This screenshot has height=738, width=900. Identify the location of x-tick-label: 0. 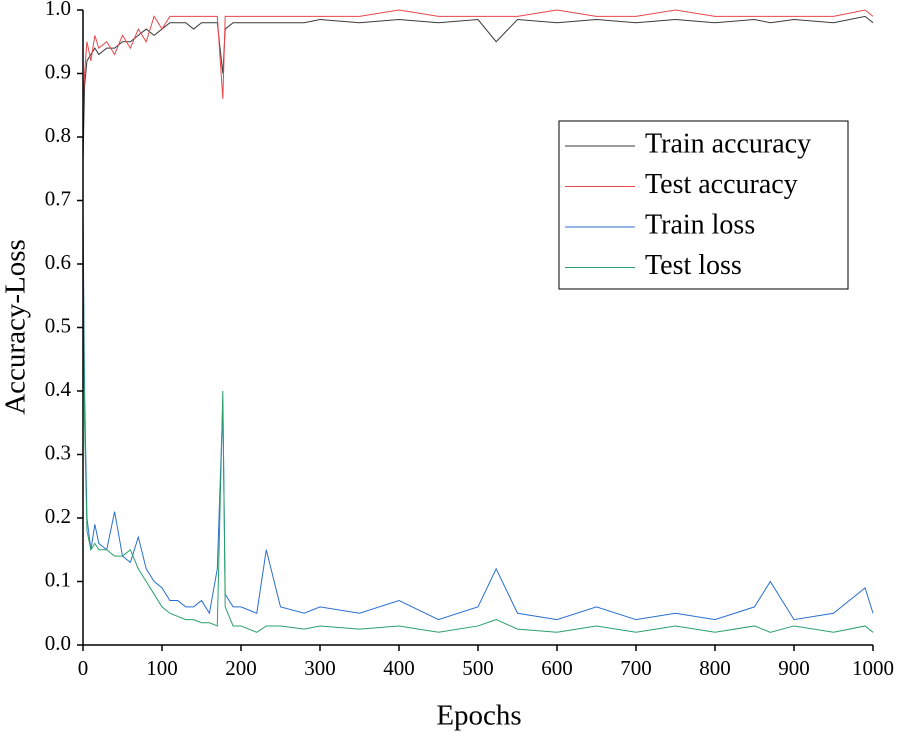
(83, 668).